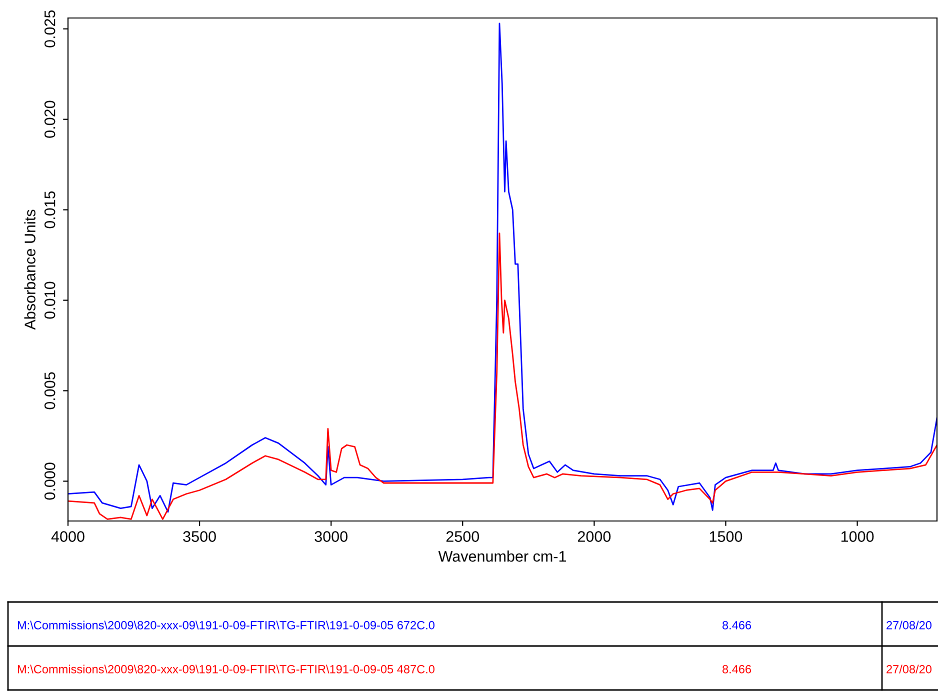 This screenshot has height=691, width=938. What do you see at coordinates (50, 300) in the screenshot?
I see `y-tick-label: 0.010` at bounding box center [50, 300].